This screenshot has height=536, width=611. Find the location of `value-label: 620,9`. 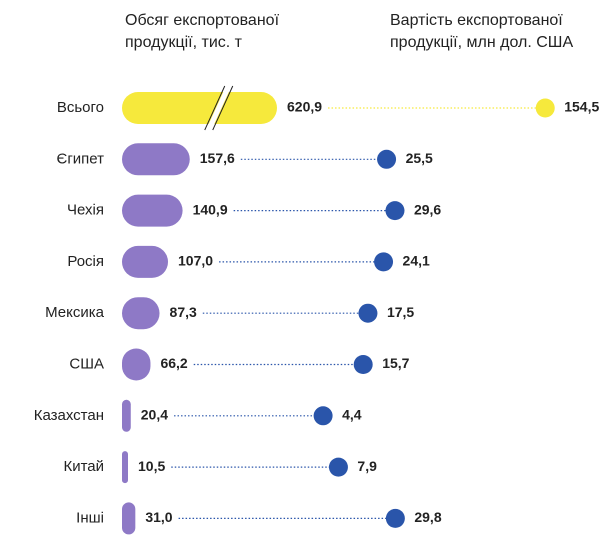

value-label: 620,9 is located at coordinates (304, 107).